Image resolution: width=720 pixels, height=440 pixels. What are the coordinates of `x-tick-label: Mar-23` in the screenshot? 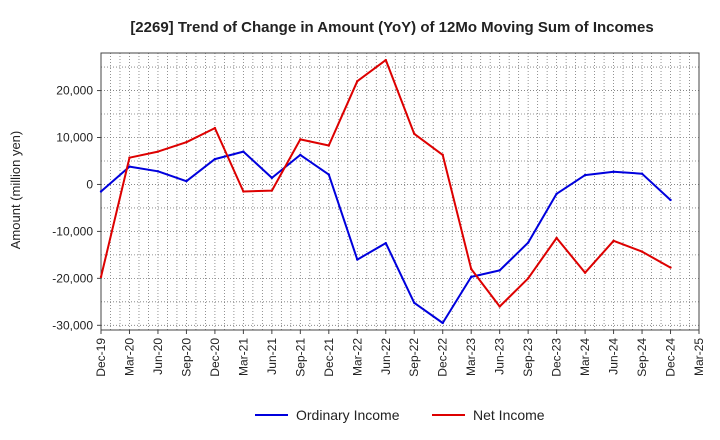 It's located at (471, 357).